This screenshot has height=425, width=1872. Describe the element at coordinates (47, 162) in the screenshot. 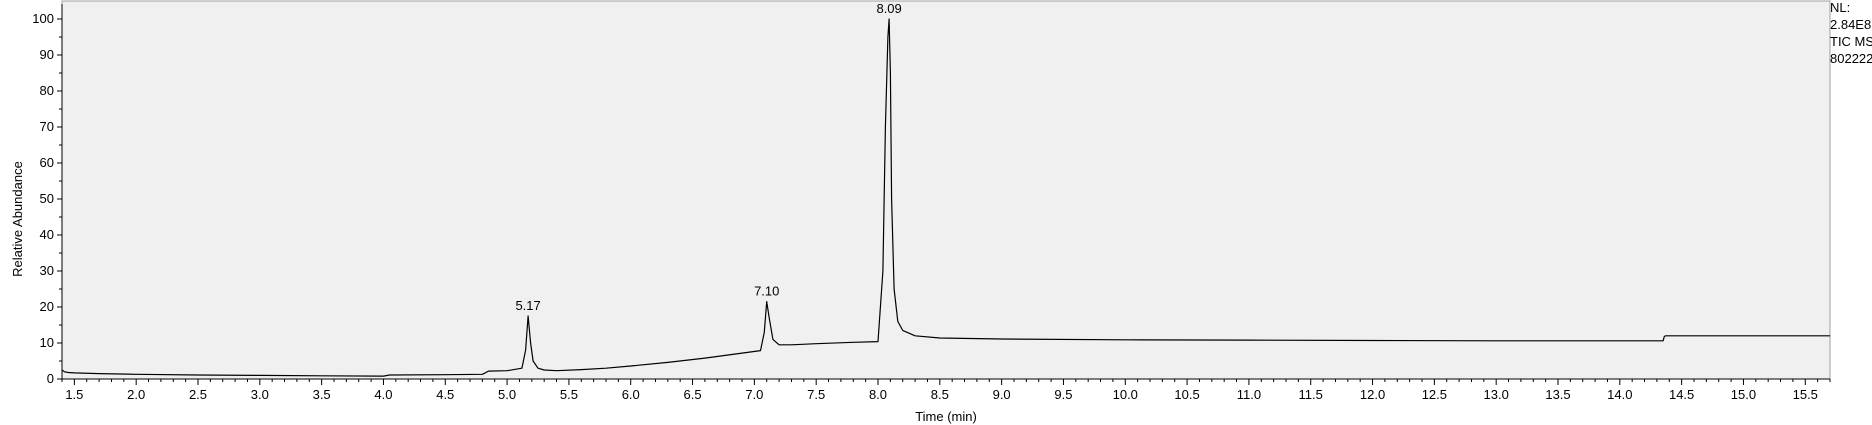

I see `y-tick-label: 60` at that location.